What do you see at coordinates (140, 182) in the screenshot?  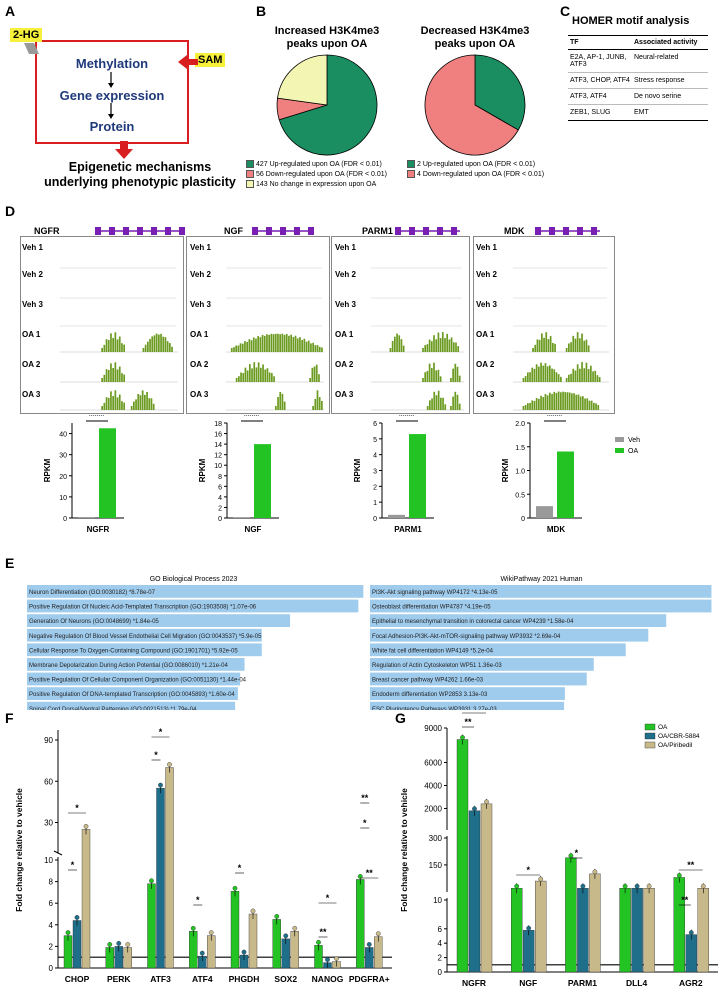 I see `a-caption-line2: underlying phenotypic plasticity` at bounding box center [140, 182].